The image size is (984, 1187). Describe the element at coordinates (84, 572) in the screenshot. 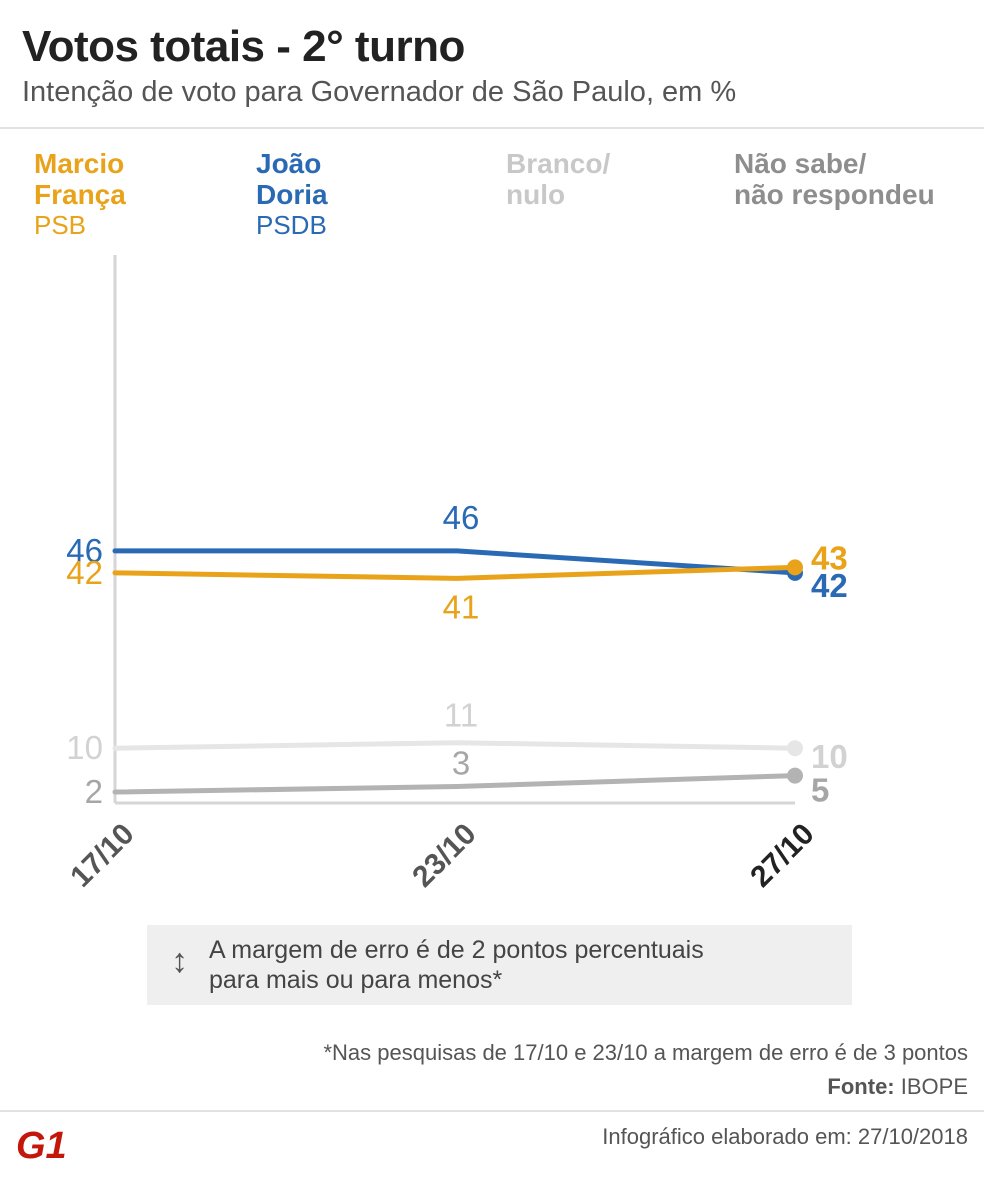

I see `data-label-start: 42` at that location.